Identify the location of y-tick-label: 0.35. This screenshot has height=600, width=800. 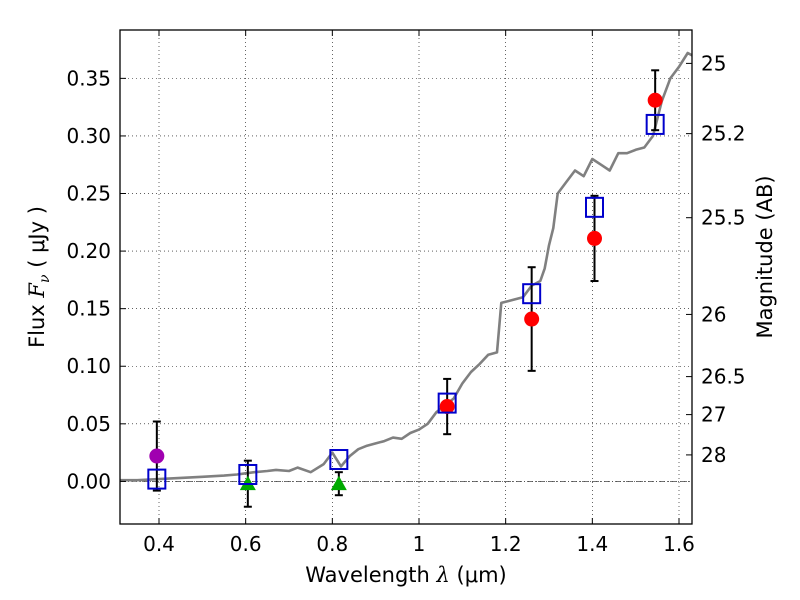
(88, 78).